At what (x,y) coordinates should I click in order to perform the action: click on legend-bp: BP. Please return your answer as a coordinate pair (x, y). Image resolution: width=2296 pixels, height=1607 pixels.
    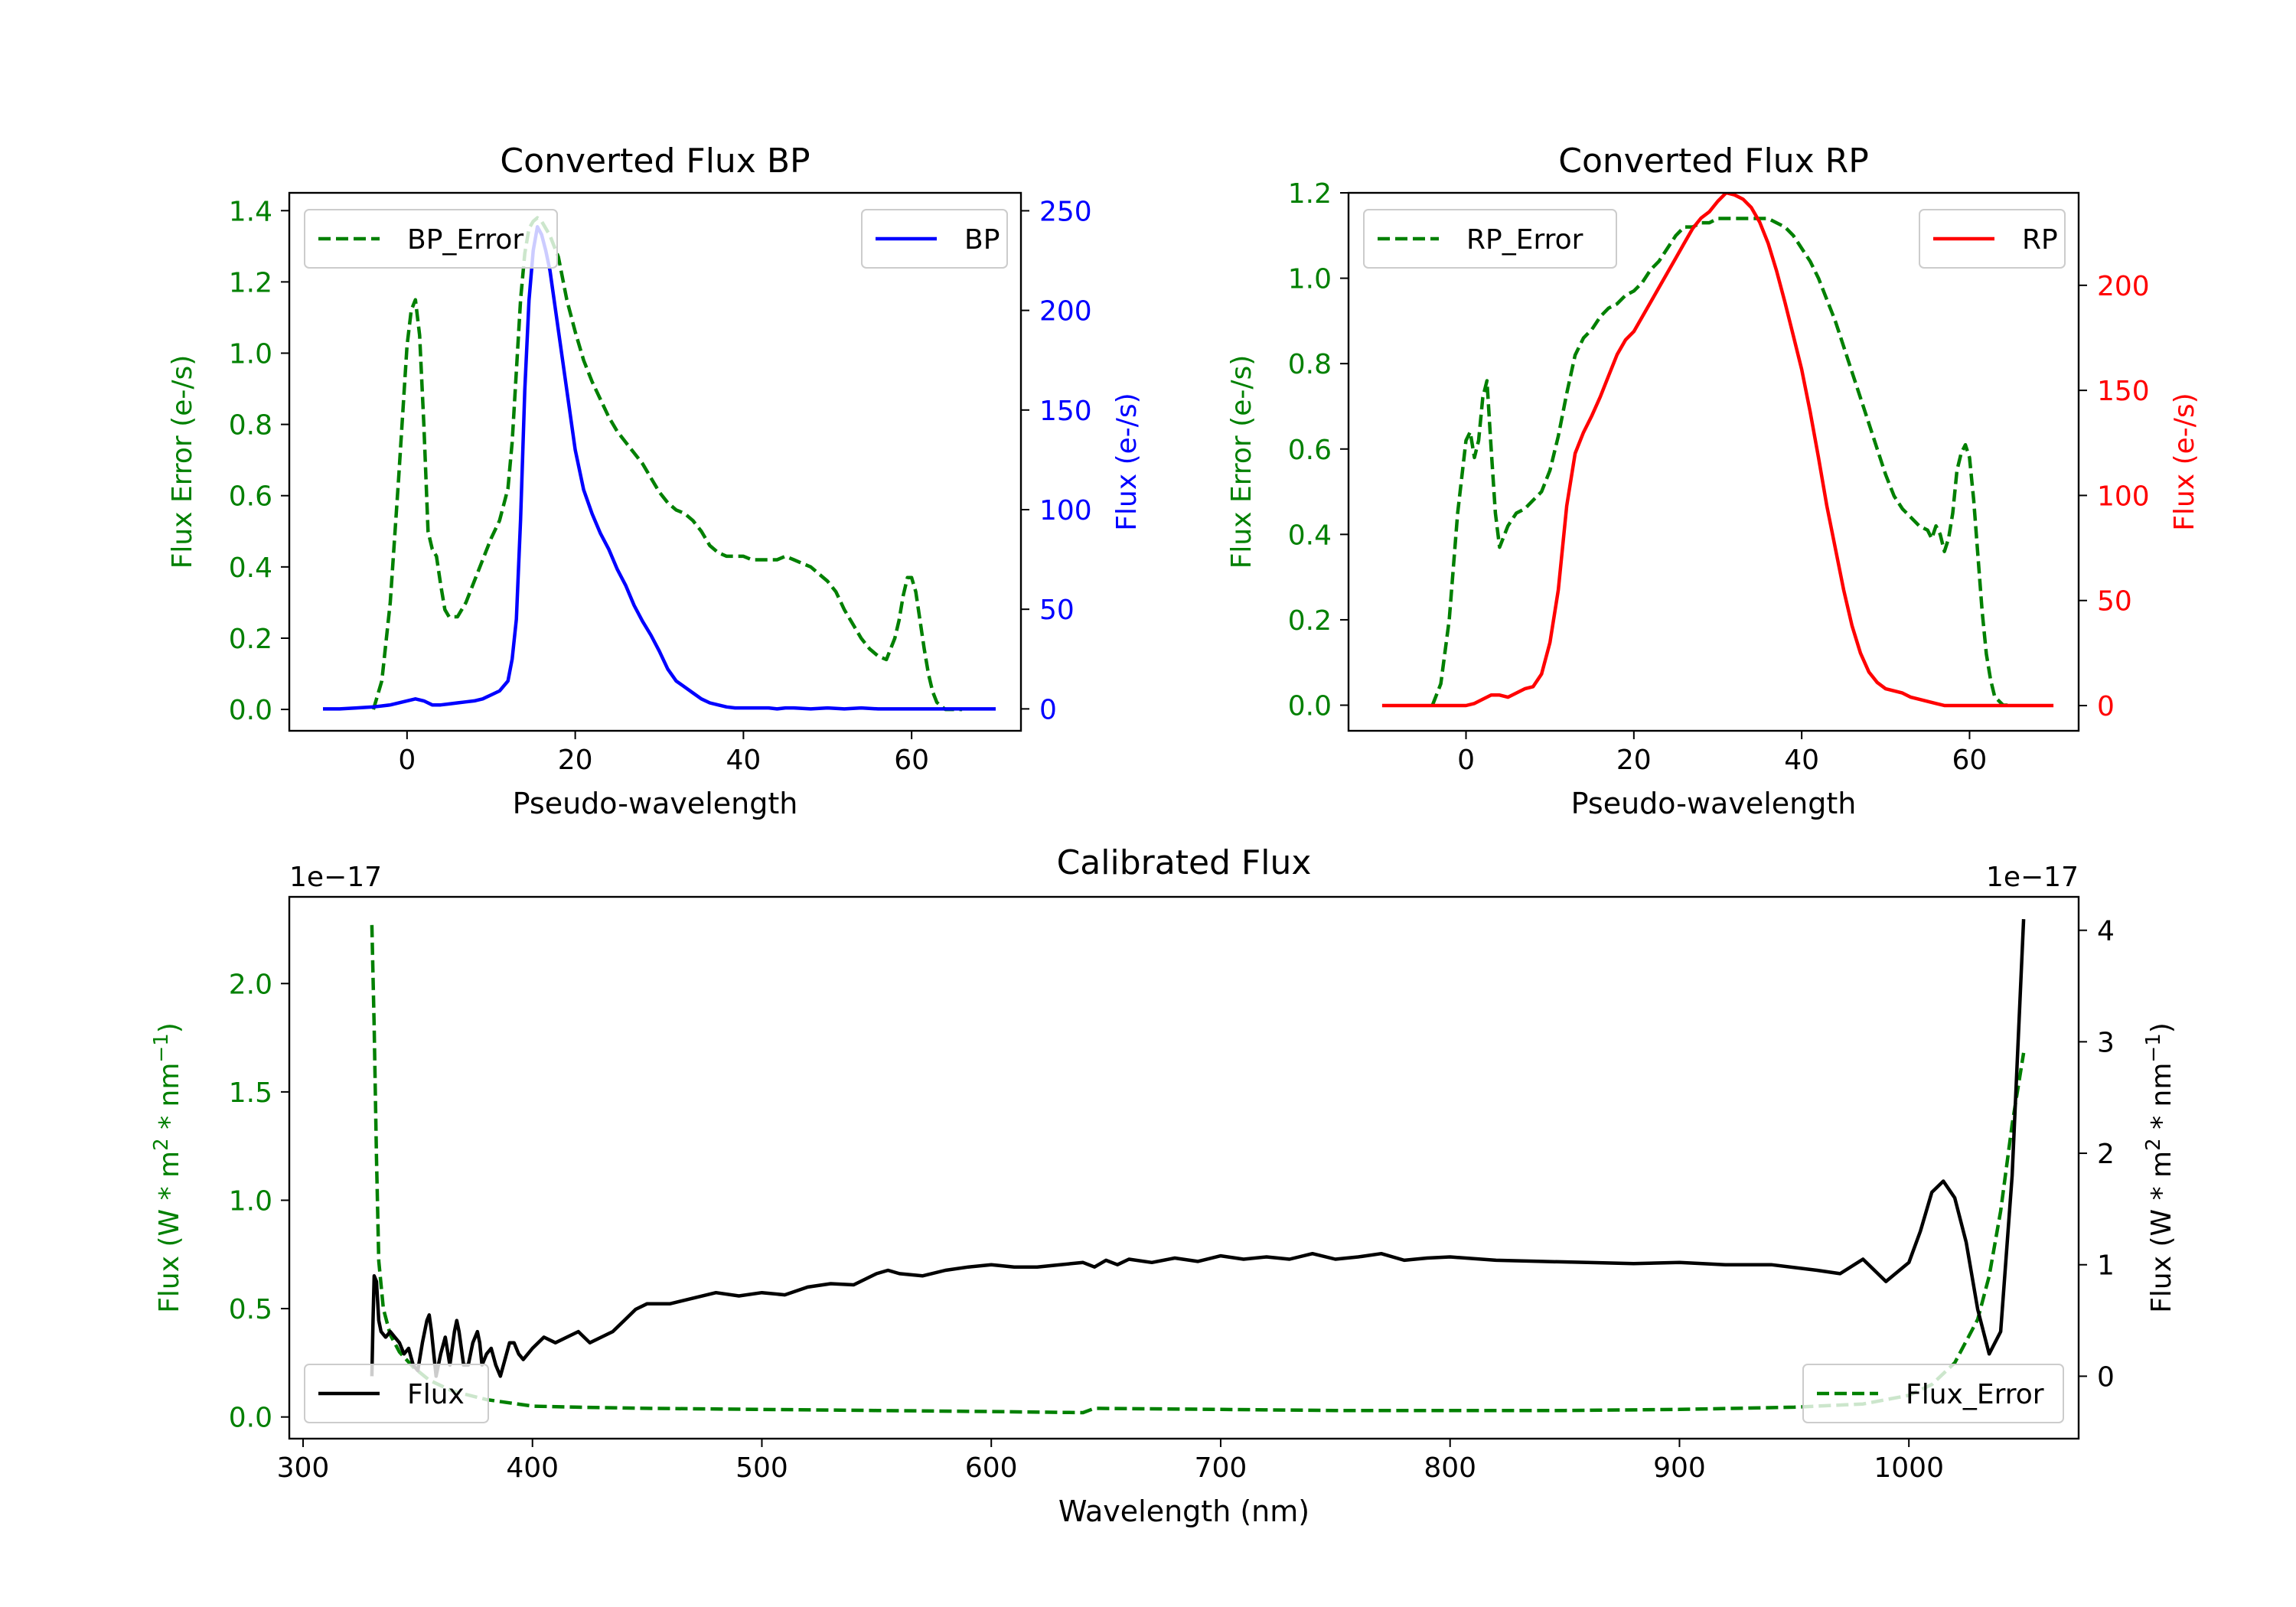
    Looking at the image, I should click on (934, 239).